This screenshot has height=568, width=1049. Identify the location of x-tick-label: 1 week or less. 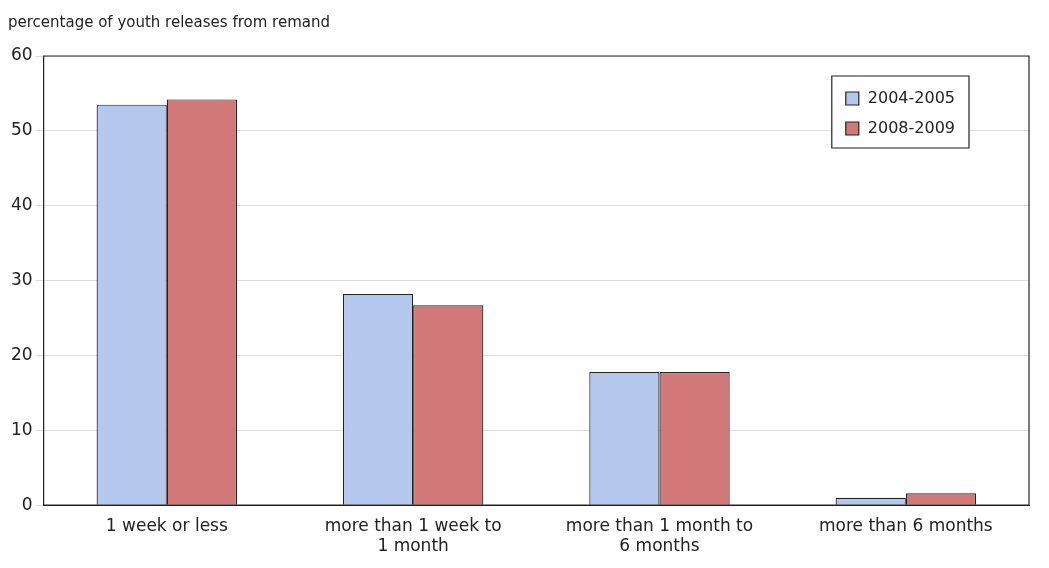
(166, 524).